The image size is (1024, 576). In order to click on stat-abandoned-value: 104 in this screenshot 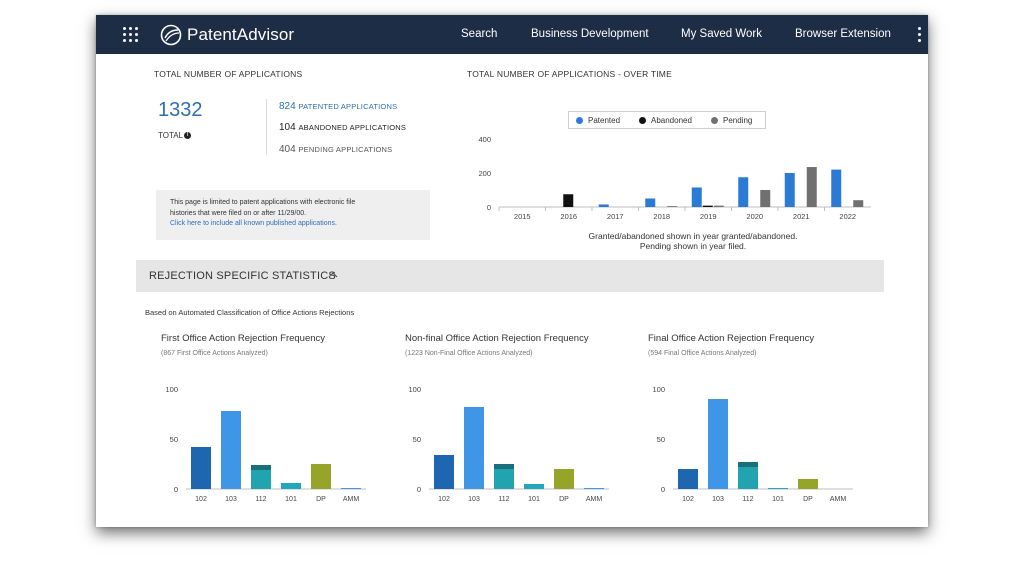, I will do `click(287, 127)`.